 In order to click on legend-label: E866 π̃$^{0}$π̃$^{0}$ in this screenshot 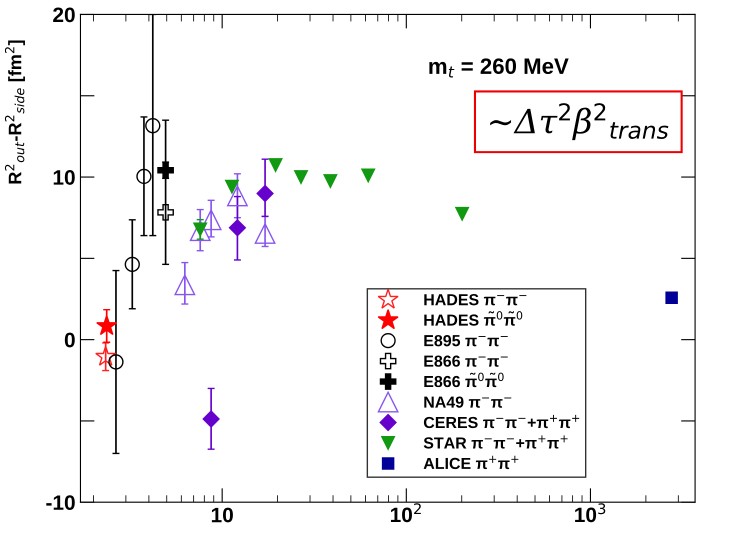, I will do `click(464, 380)`.